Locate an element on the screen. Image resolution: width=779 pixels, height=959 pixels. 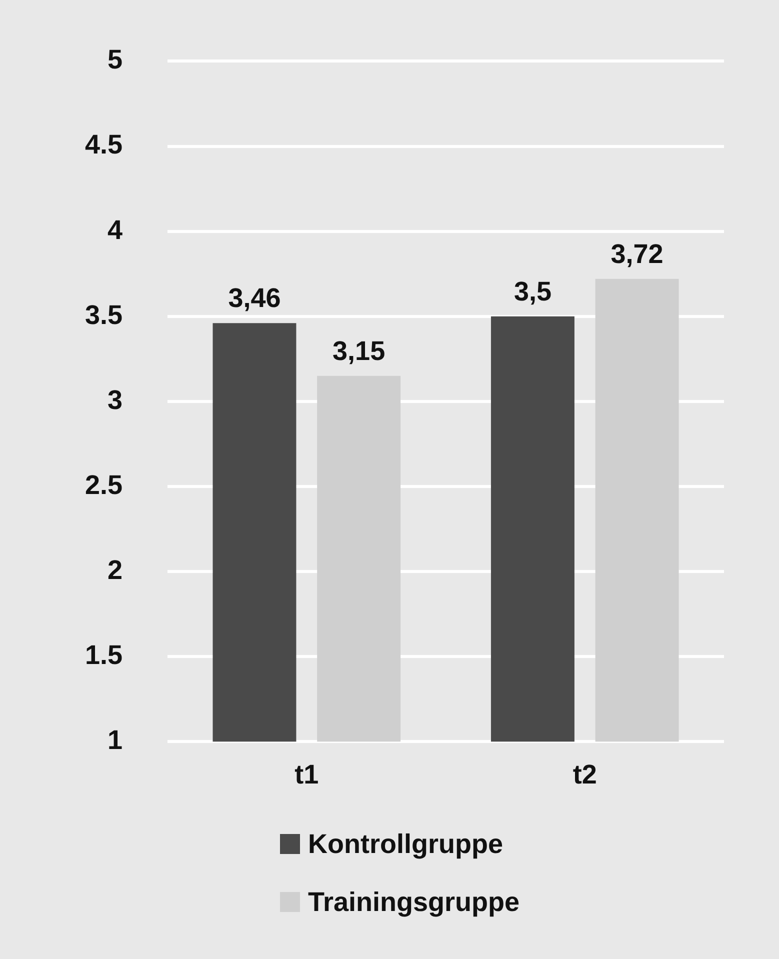
y-tick-label: 5 is located at coordinates (115, 59).